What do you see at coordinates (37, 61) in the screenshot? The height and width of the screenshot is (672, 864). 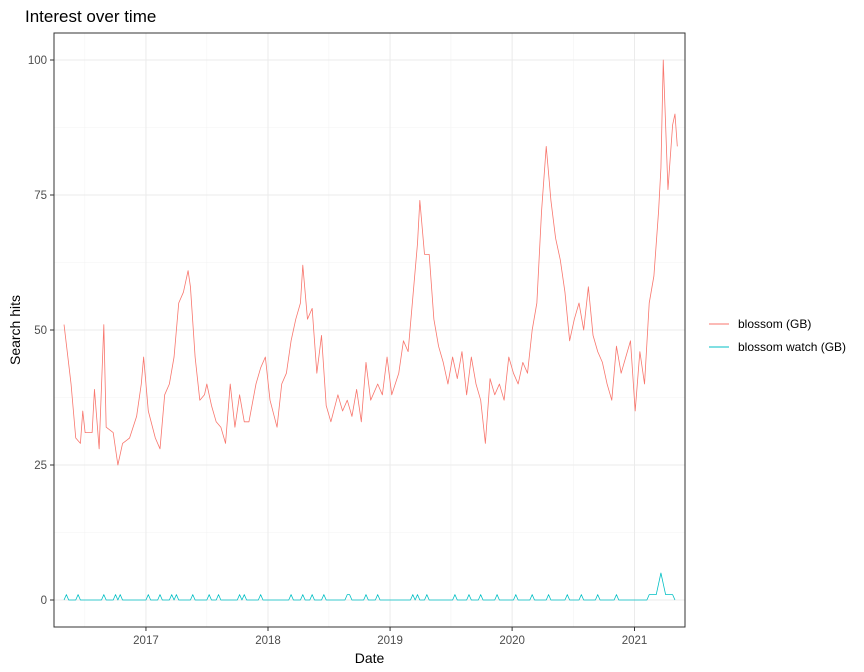 I see `y-tick-label: 100` at bounding box center [37, 61].